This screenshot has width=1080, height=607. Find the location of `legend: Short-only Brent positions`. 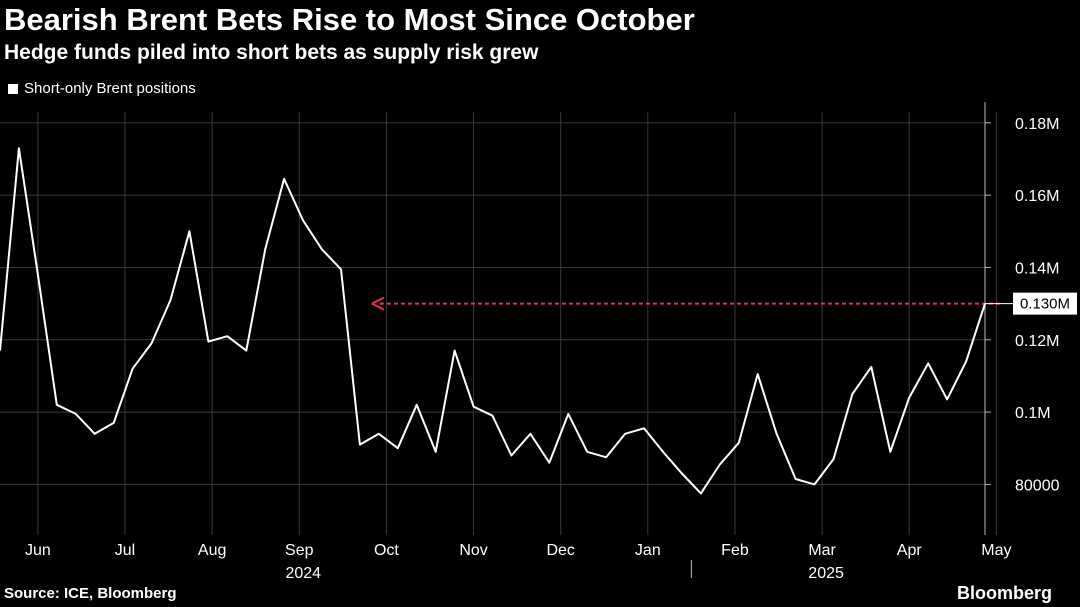

legend: Short-only Brent positions is located at coordinates (102, 88).